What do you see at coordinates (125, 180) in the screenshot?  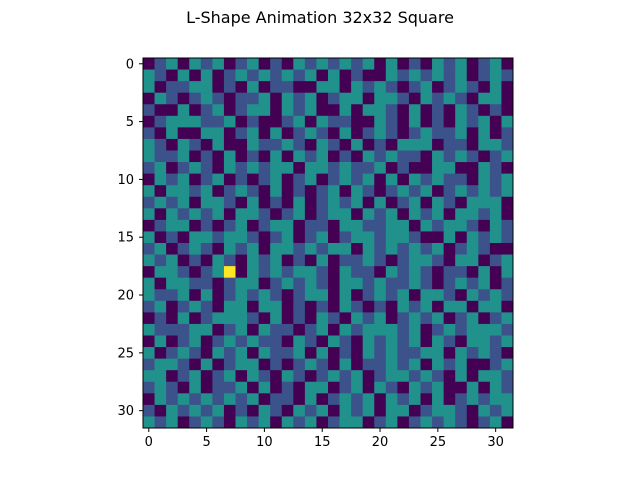 I see `y-tick-label: 10` at bounding box center [125, 180].